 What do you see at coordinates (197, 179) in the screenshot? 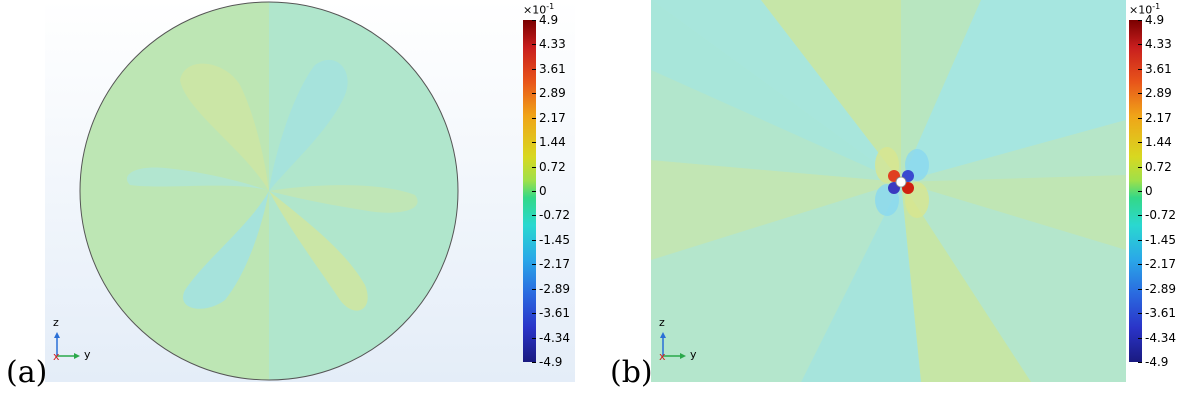
I see `lobe-left` at bounding box center [197, 179].